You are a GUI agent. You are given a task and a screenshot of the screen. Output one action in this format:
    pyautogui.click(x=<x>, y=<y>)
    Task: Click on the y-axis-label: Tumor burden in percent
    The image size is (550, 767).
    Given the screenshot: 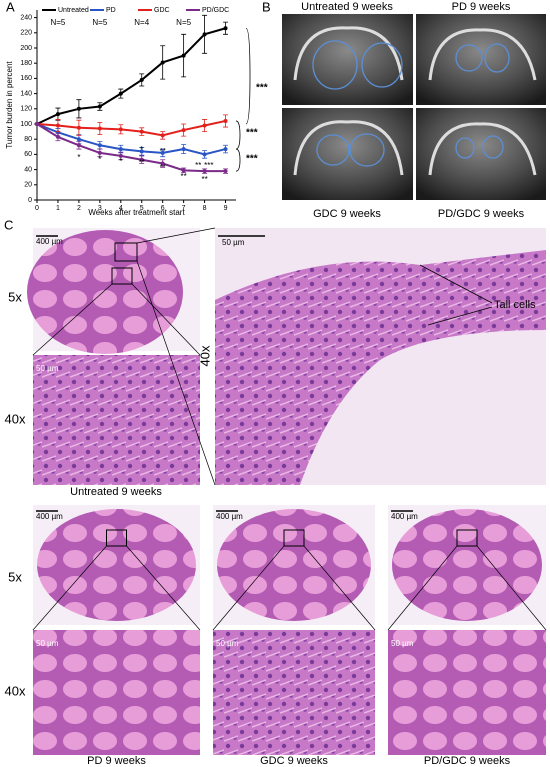 What is the action you would take?
    pyautogui.click(x=9, y=105)
    